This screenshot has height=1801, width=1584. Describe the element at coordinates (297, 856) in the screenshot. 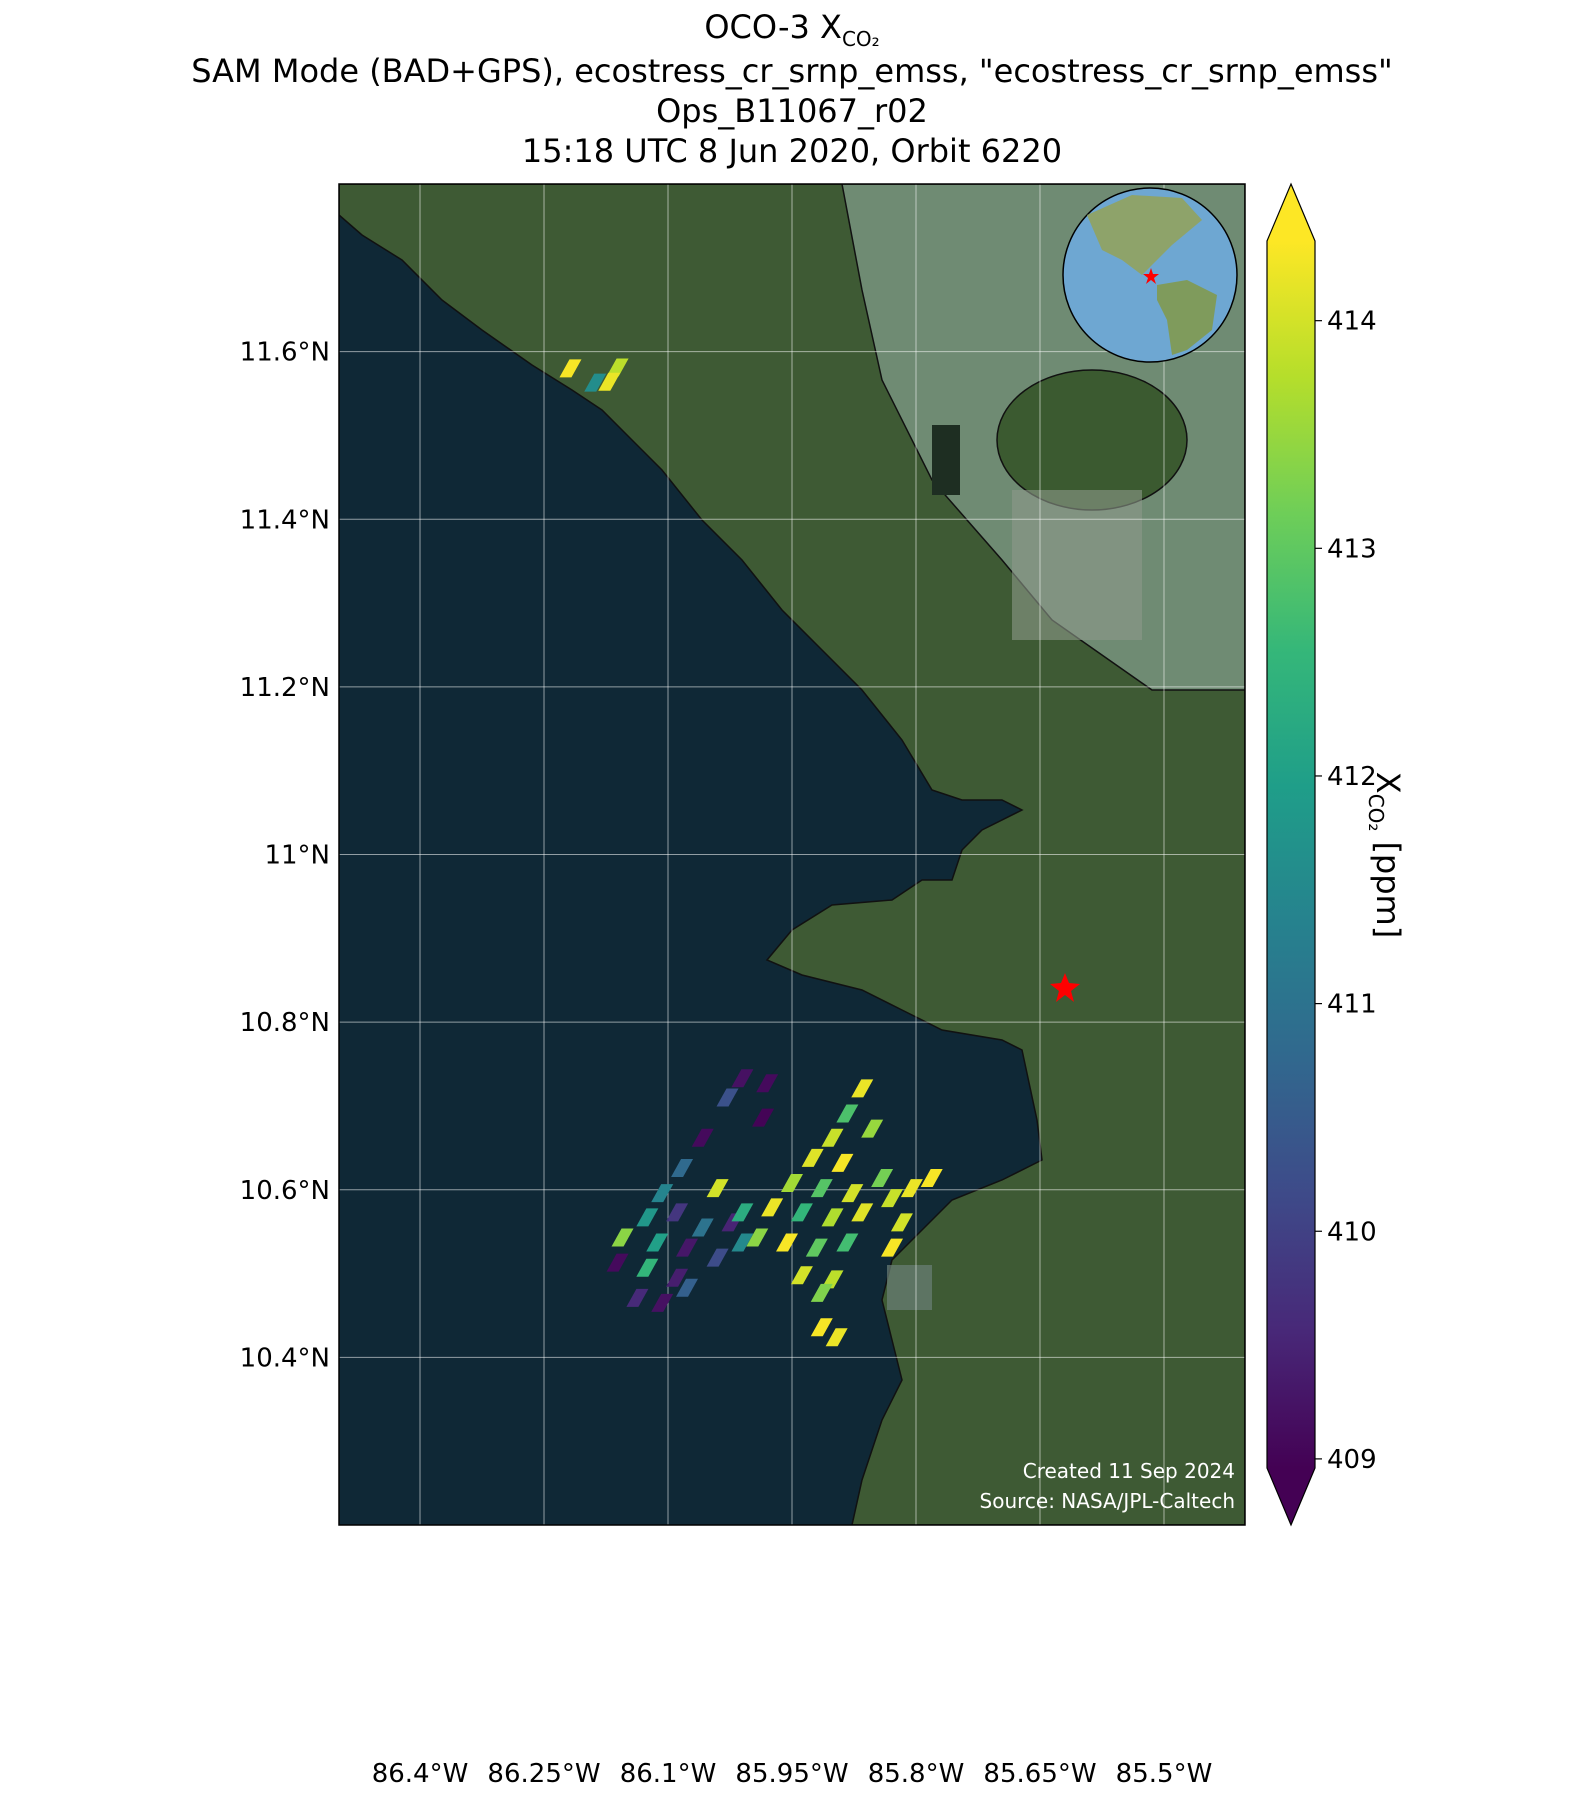

I see `y-tick-label: 11°N` at that location.